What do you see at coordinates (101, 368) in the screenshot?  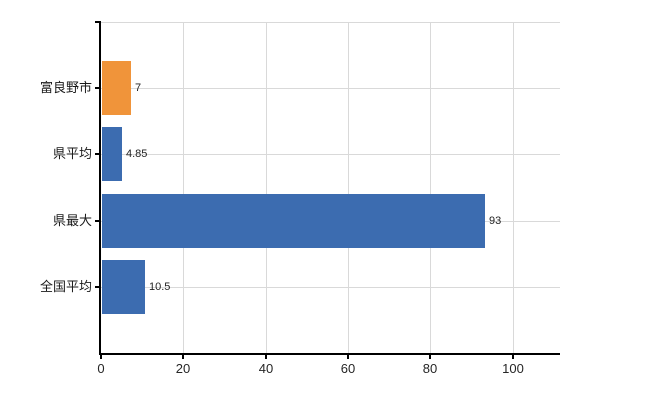 I see `x-axis-tick-label: 0` at bounding box center [101, 368].